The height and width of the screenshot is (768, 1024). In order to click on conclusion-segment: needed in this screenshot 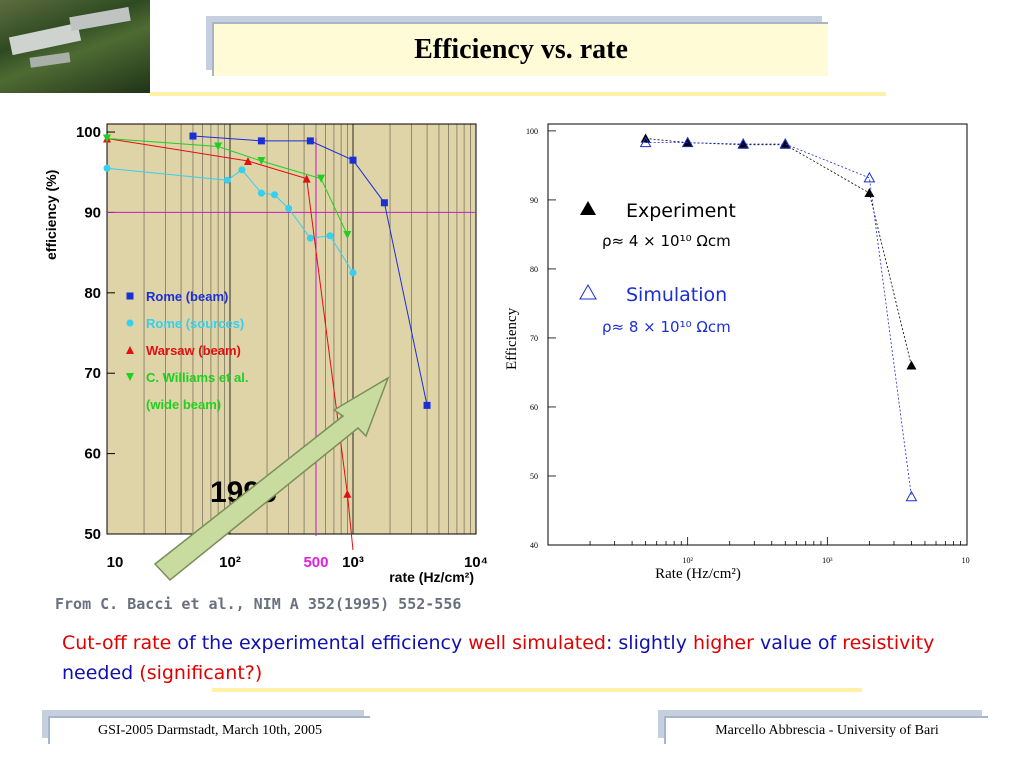, I will do `click(101, 673)`.